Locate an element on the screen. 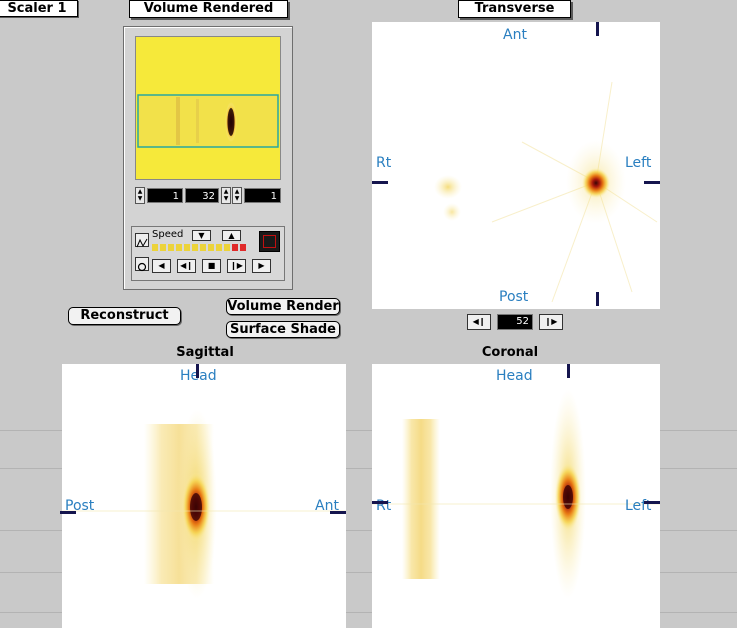 This screenshot has width=737, height=628. coronal-right-marker is located at coordinates (652, 502).